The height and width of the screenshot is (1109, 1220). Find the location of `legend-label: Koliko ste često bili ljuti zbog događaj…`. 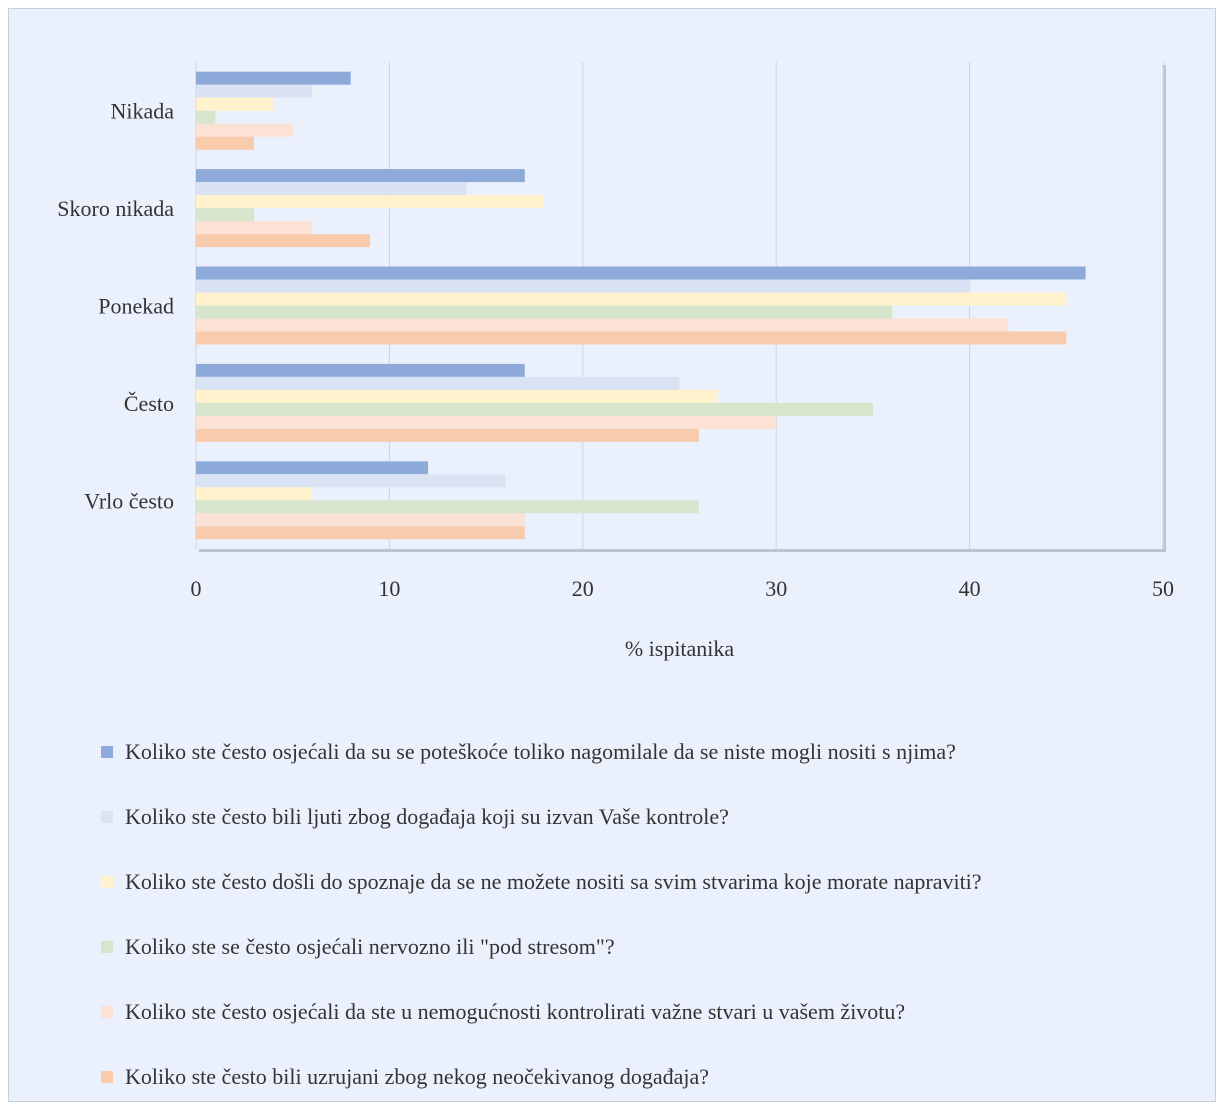

legend-label: Koliko ste često bili ljuti zbog događaj… is located at coordinates (427, 816).